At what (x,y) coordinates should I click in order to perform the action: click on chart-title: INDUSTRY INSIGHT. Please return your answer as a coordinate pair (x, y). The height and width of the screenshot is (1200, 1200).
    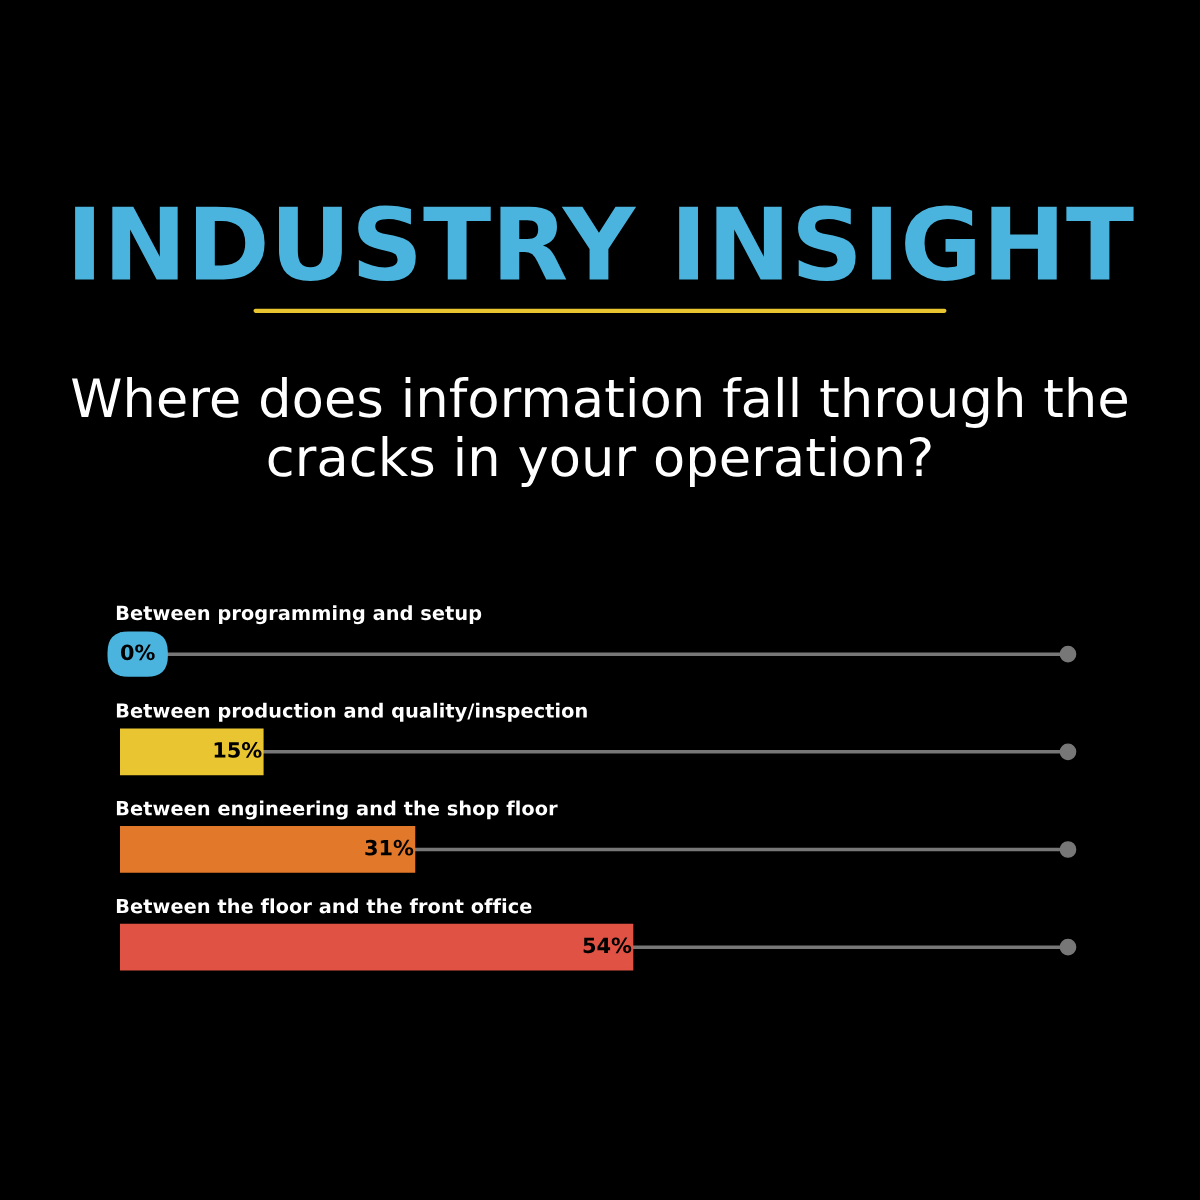
    Looking at the image, I should click on (604, 243).